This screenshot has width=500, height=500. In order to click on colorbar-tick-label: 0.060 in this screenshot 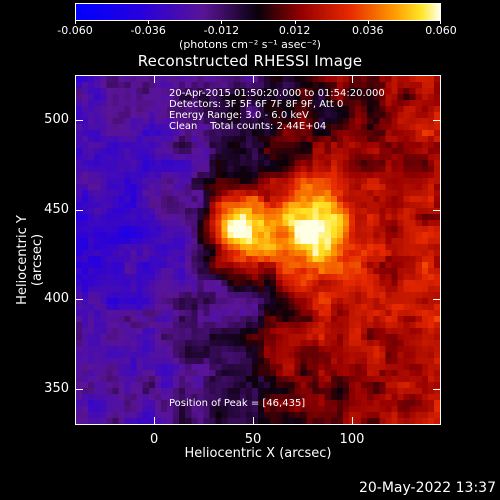, I will do `click(441, 30)`.